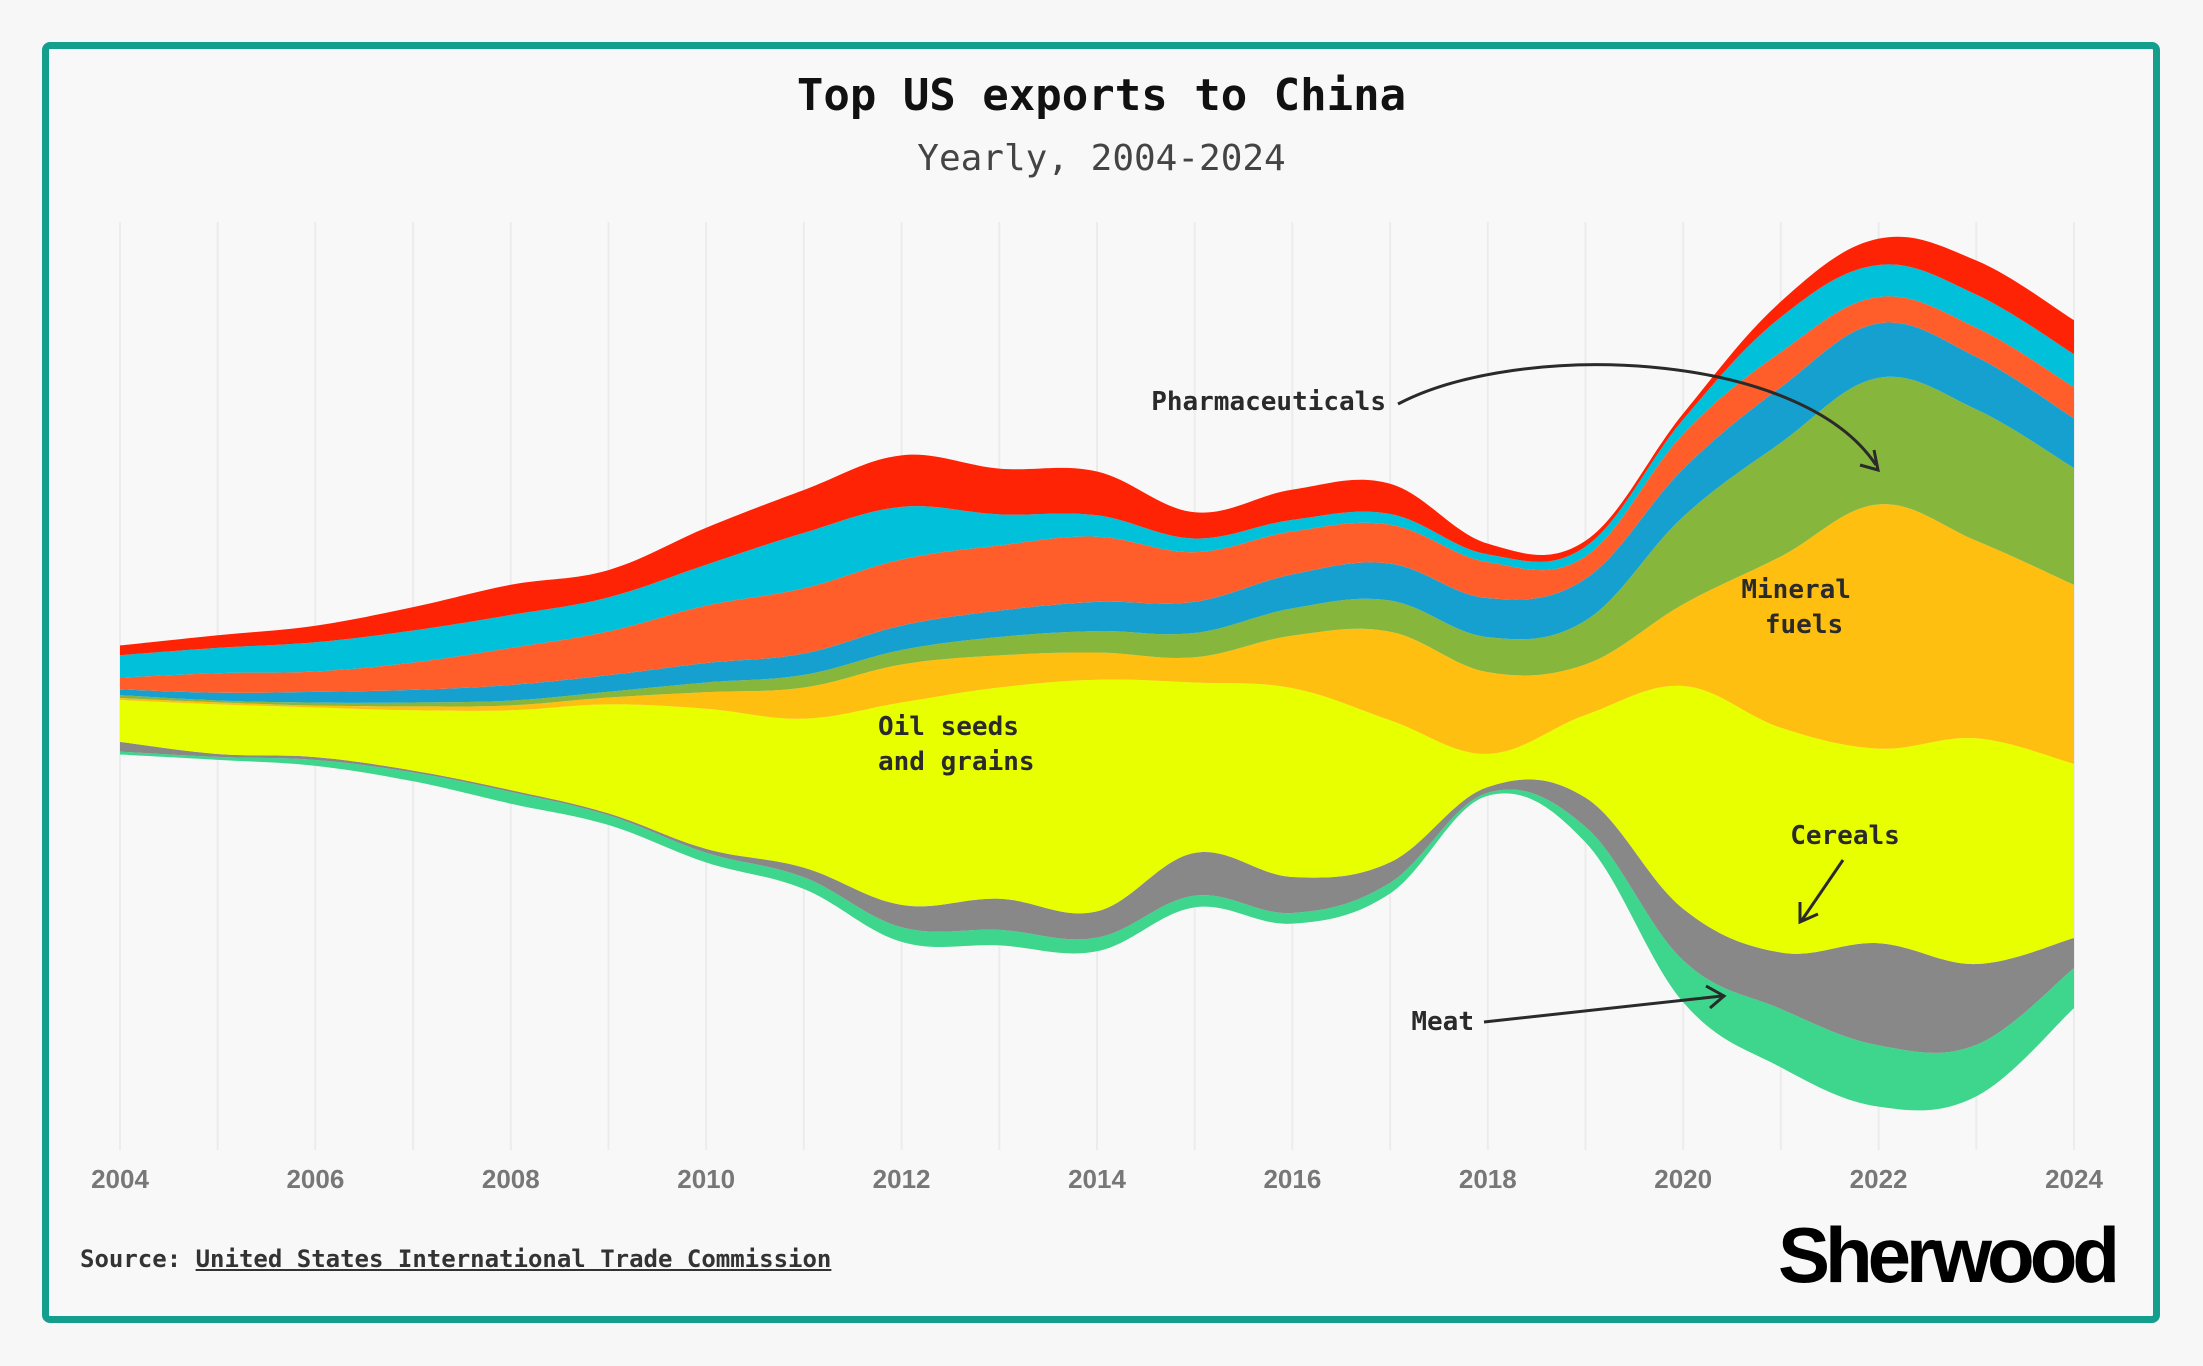  What do you see at coordinates (1845, 836) in the screenshot?
I see `annotation-cereals-label: Cereals` at bounding box center [1845, 836].